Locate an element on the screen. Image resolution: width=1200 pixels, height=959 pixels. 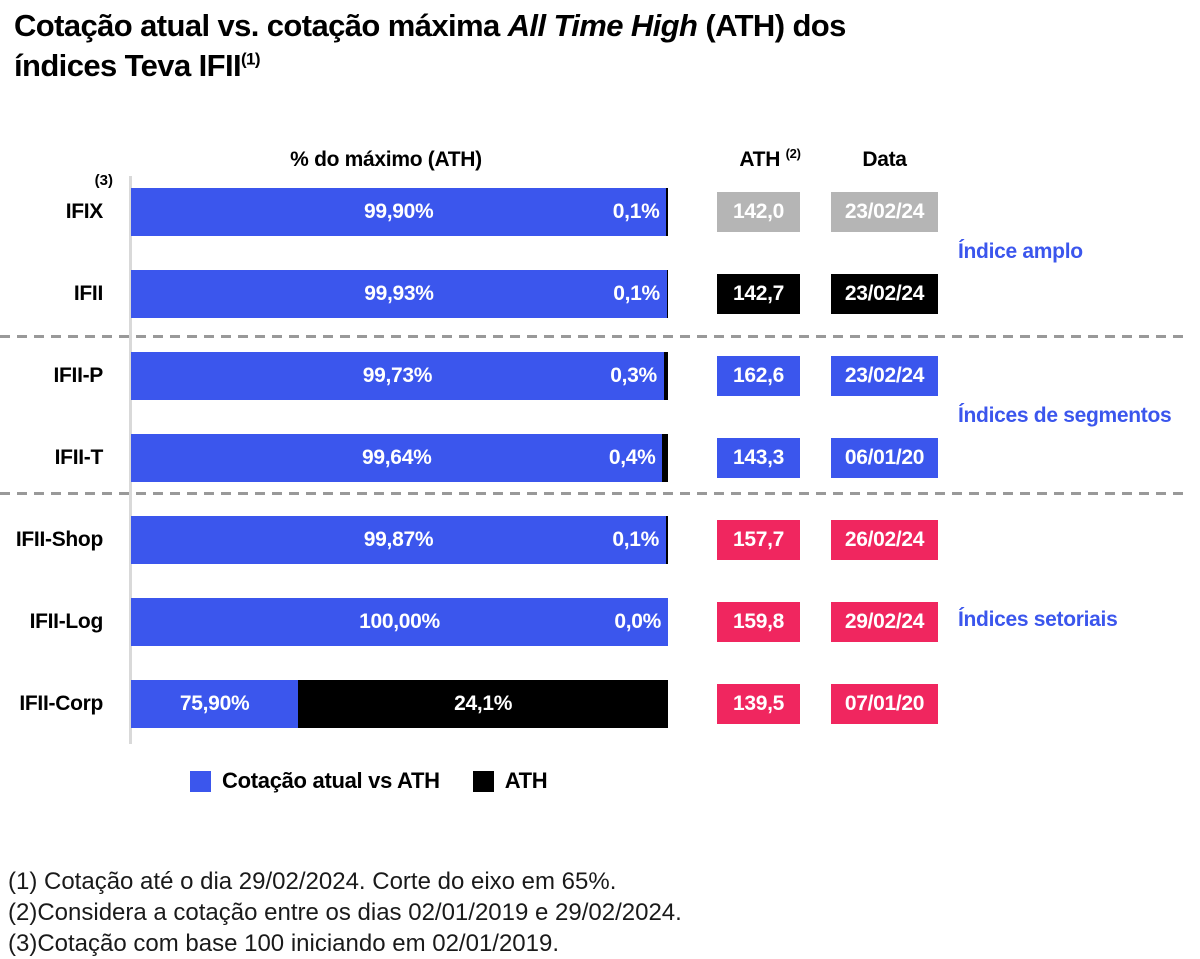
legend-swatch-blue is located at coordinates (200, 781).